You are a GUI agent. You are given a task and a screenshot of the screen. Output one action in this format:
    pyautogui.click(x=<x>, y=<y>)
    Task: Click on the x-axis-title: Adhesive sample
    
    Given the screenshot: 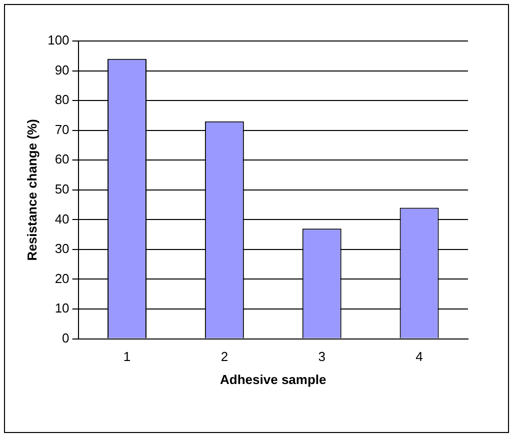 What is the action you would take?
    pyautogui.click(x=273, y=379)
    